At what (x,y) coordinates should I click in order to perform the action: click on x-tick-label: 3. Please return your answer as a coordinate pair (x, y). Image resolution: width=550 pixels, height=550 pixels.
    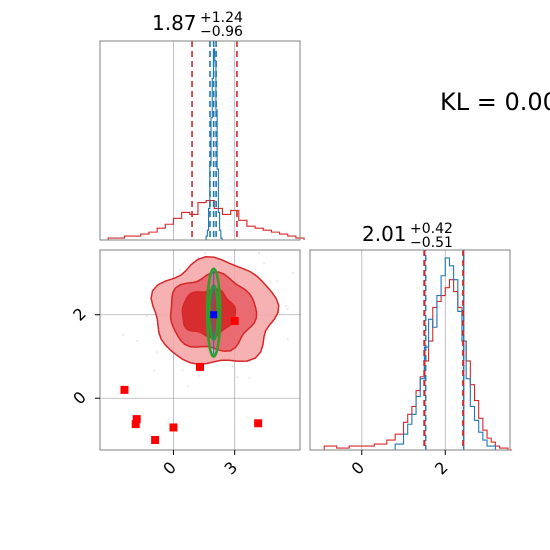
    Looking at the image, I should click on (230, 468).